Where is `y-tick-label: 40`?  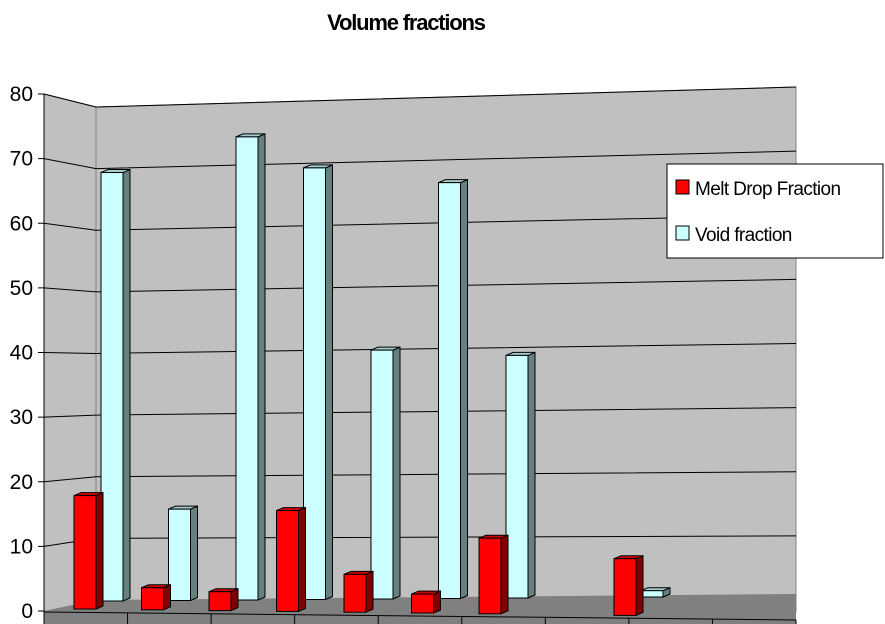
y-tick-label: 40 is located at coordinates (21, 353).